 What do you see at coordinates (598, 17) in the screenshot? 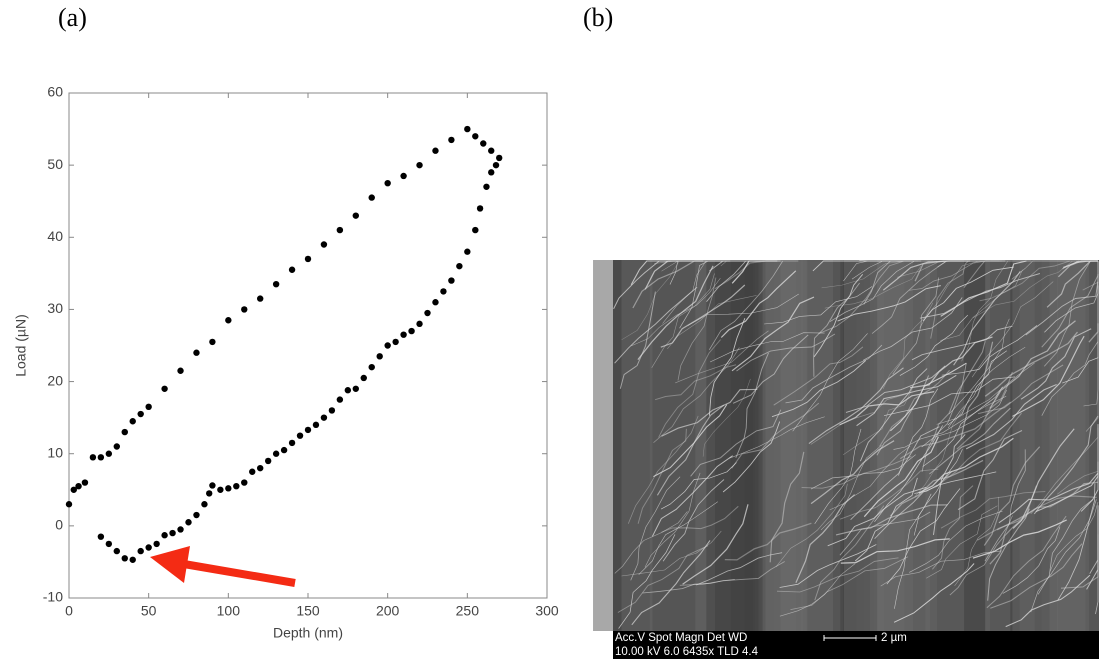
I see `panel-label: (b)` at bounding box center [598, 17].